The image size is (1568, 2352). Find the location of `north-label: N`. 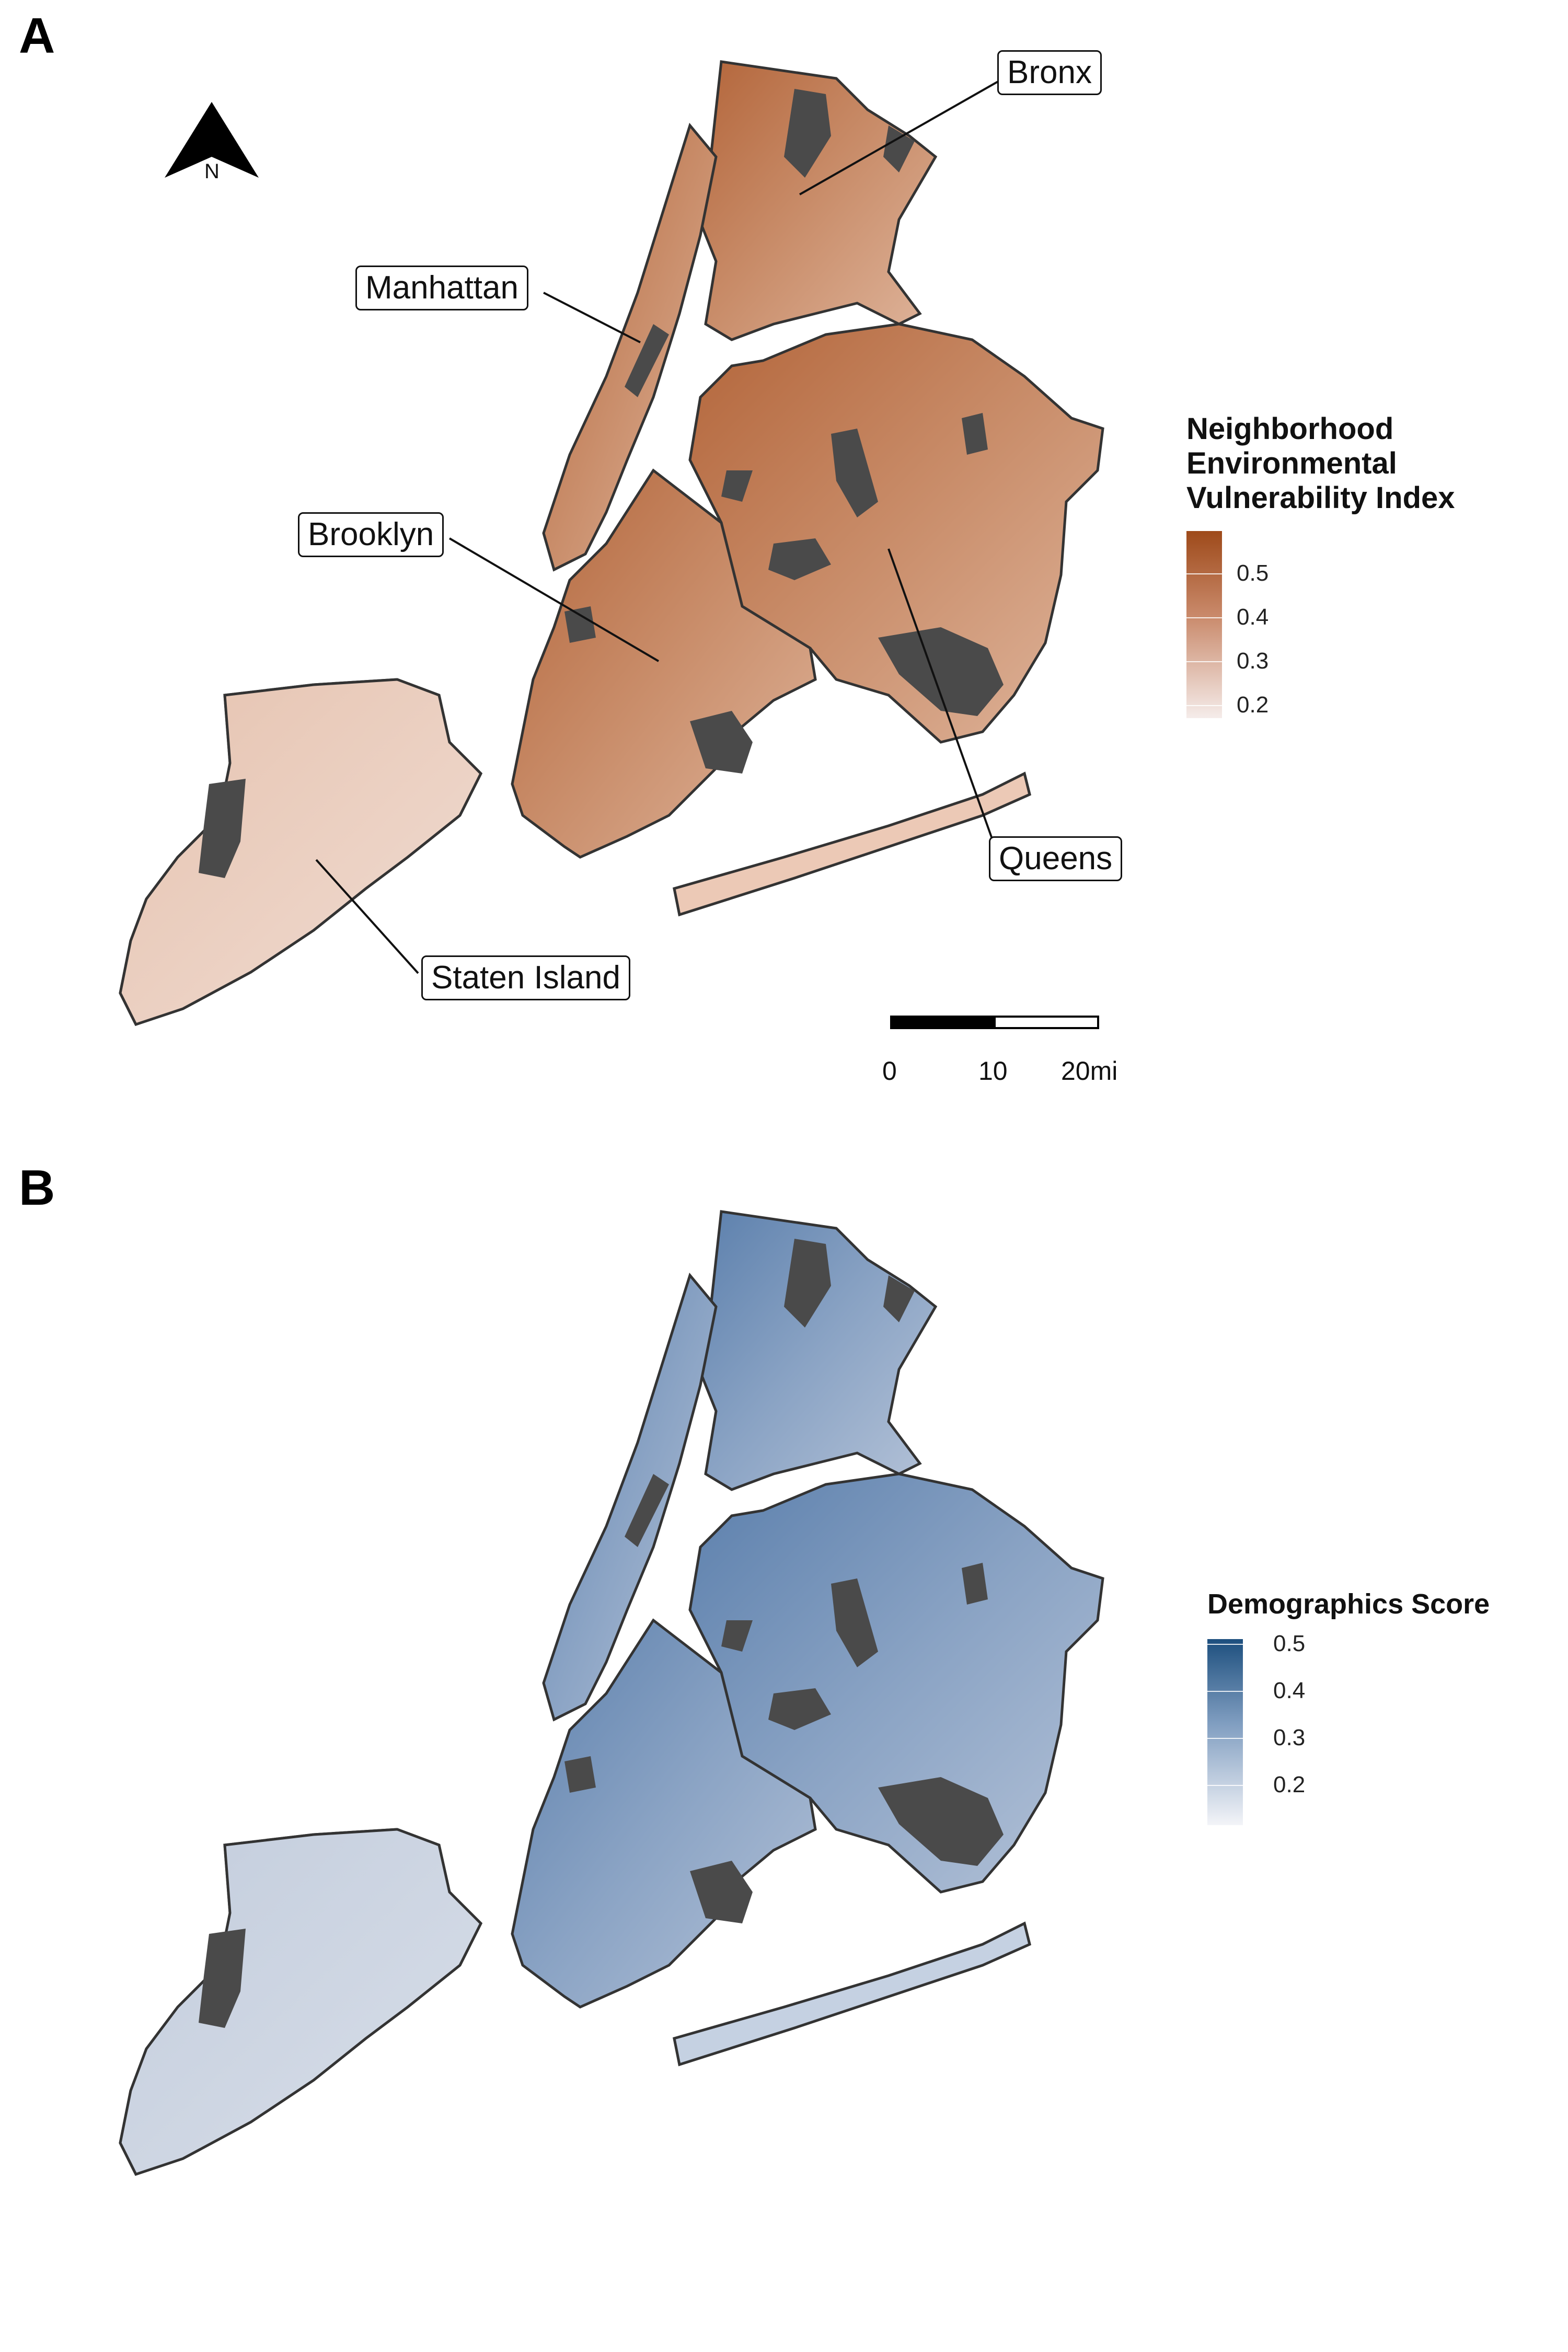

north-label: N is located at coordinates (212, 171).